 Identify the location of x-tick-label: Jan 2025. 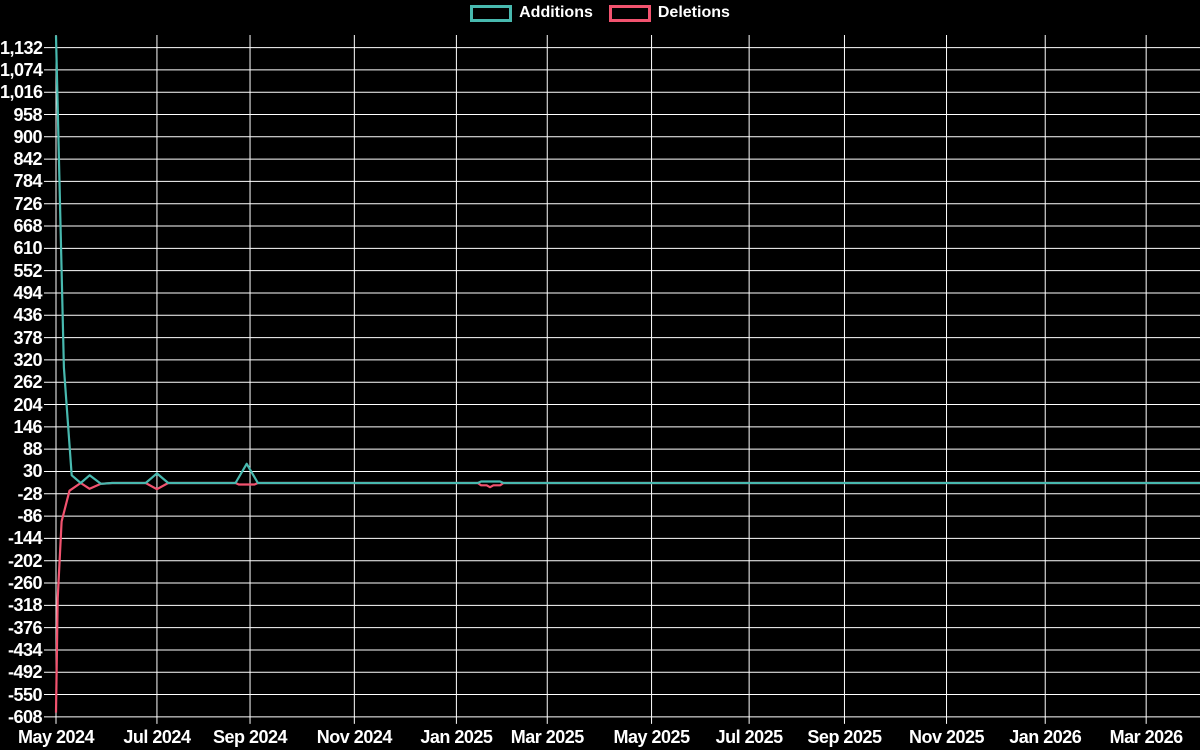
(456, 737).